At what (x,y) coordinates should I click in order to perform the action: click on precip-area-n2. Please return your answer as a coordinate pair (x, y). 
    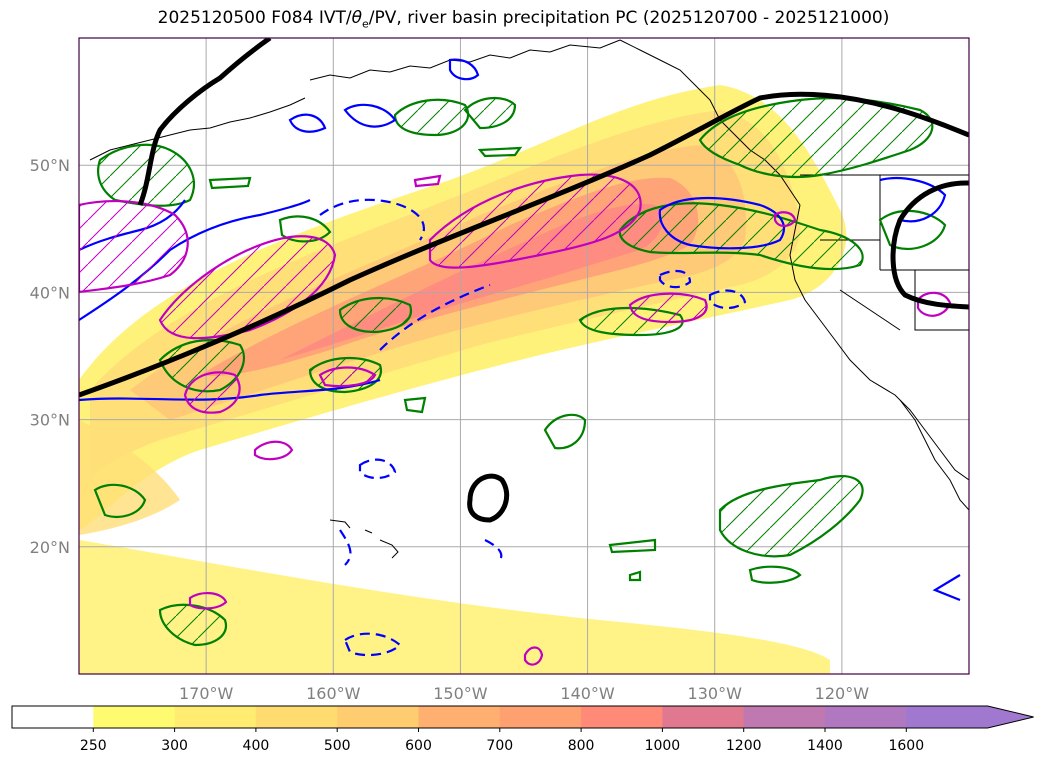
    Looking at the image, I should click on (490, 113).